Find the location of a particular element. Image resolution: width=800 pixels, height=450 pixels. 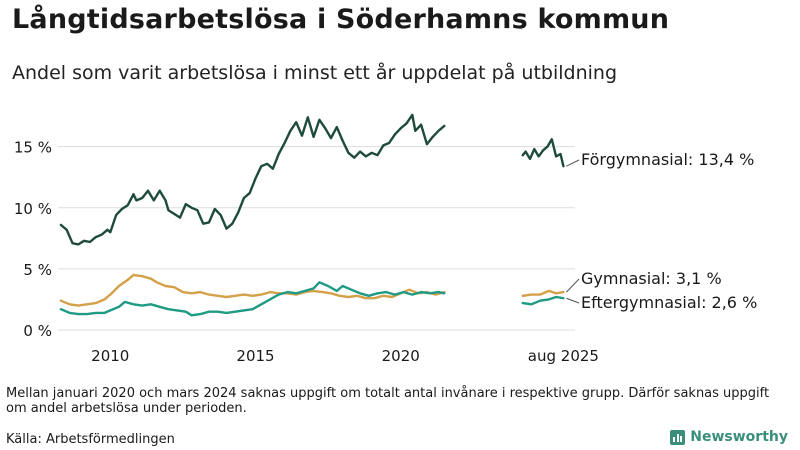

bar-chart-icon is located at coordinates (678, 437).